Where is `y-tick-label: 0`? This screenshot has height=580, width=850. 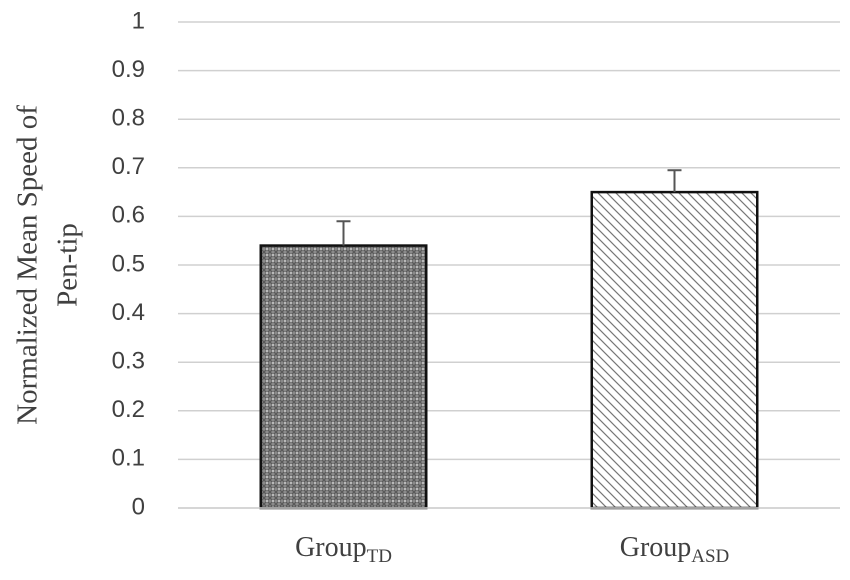 y-tick-label: 0 is located at coordinates (138, 506).